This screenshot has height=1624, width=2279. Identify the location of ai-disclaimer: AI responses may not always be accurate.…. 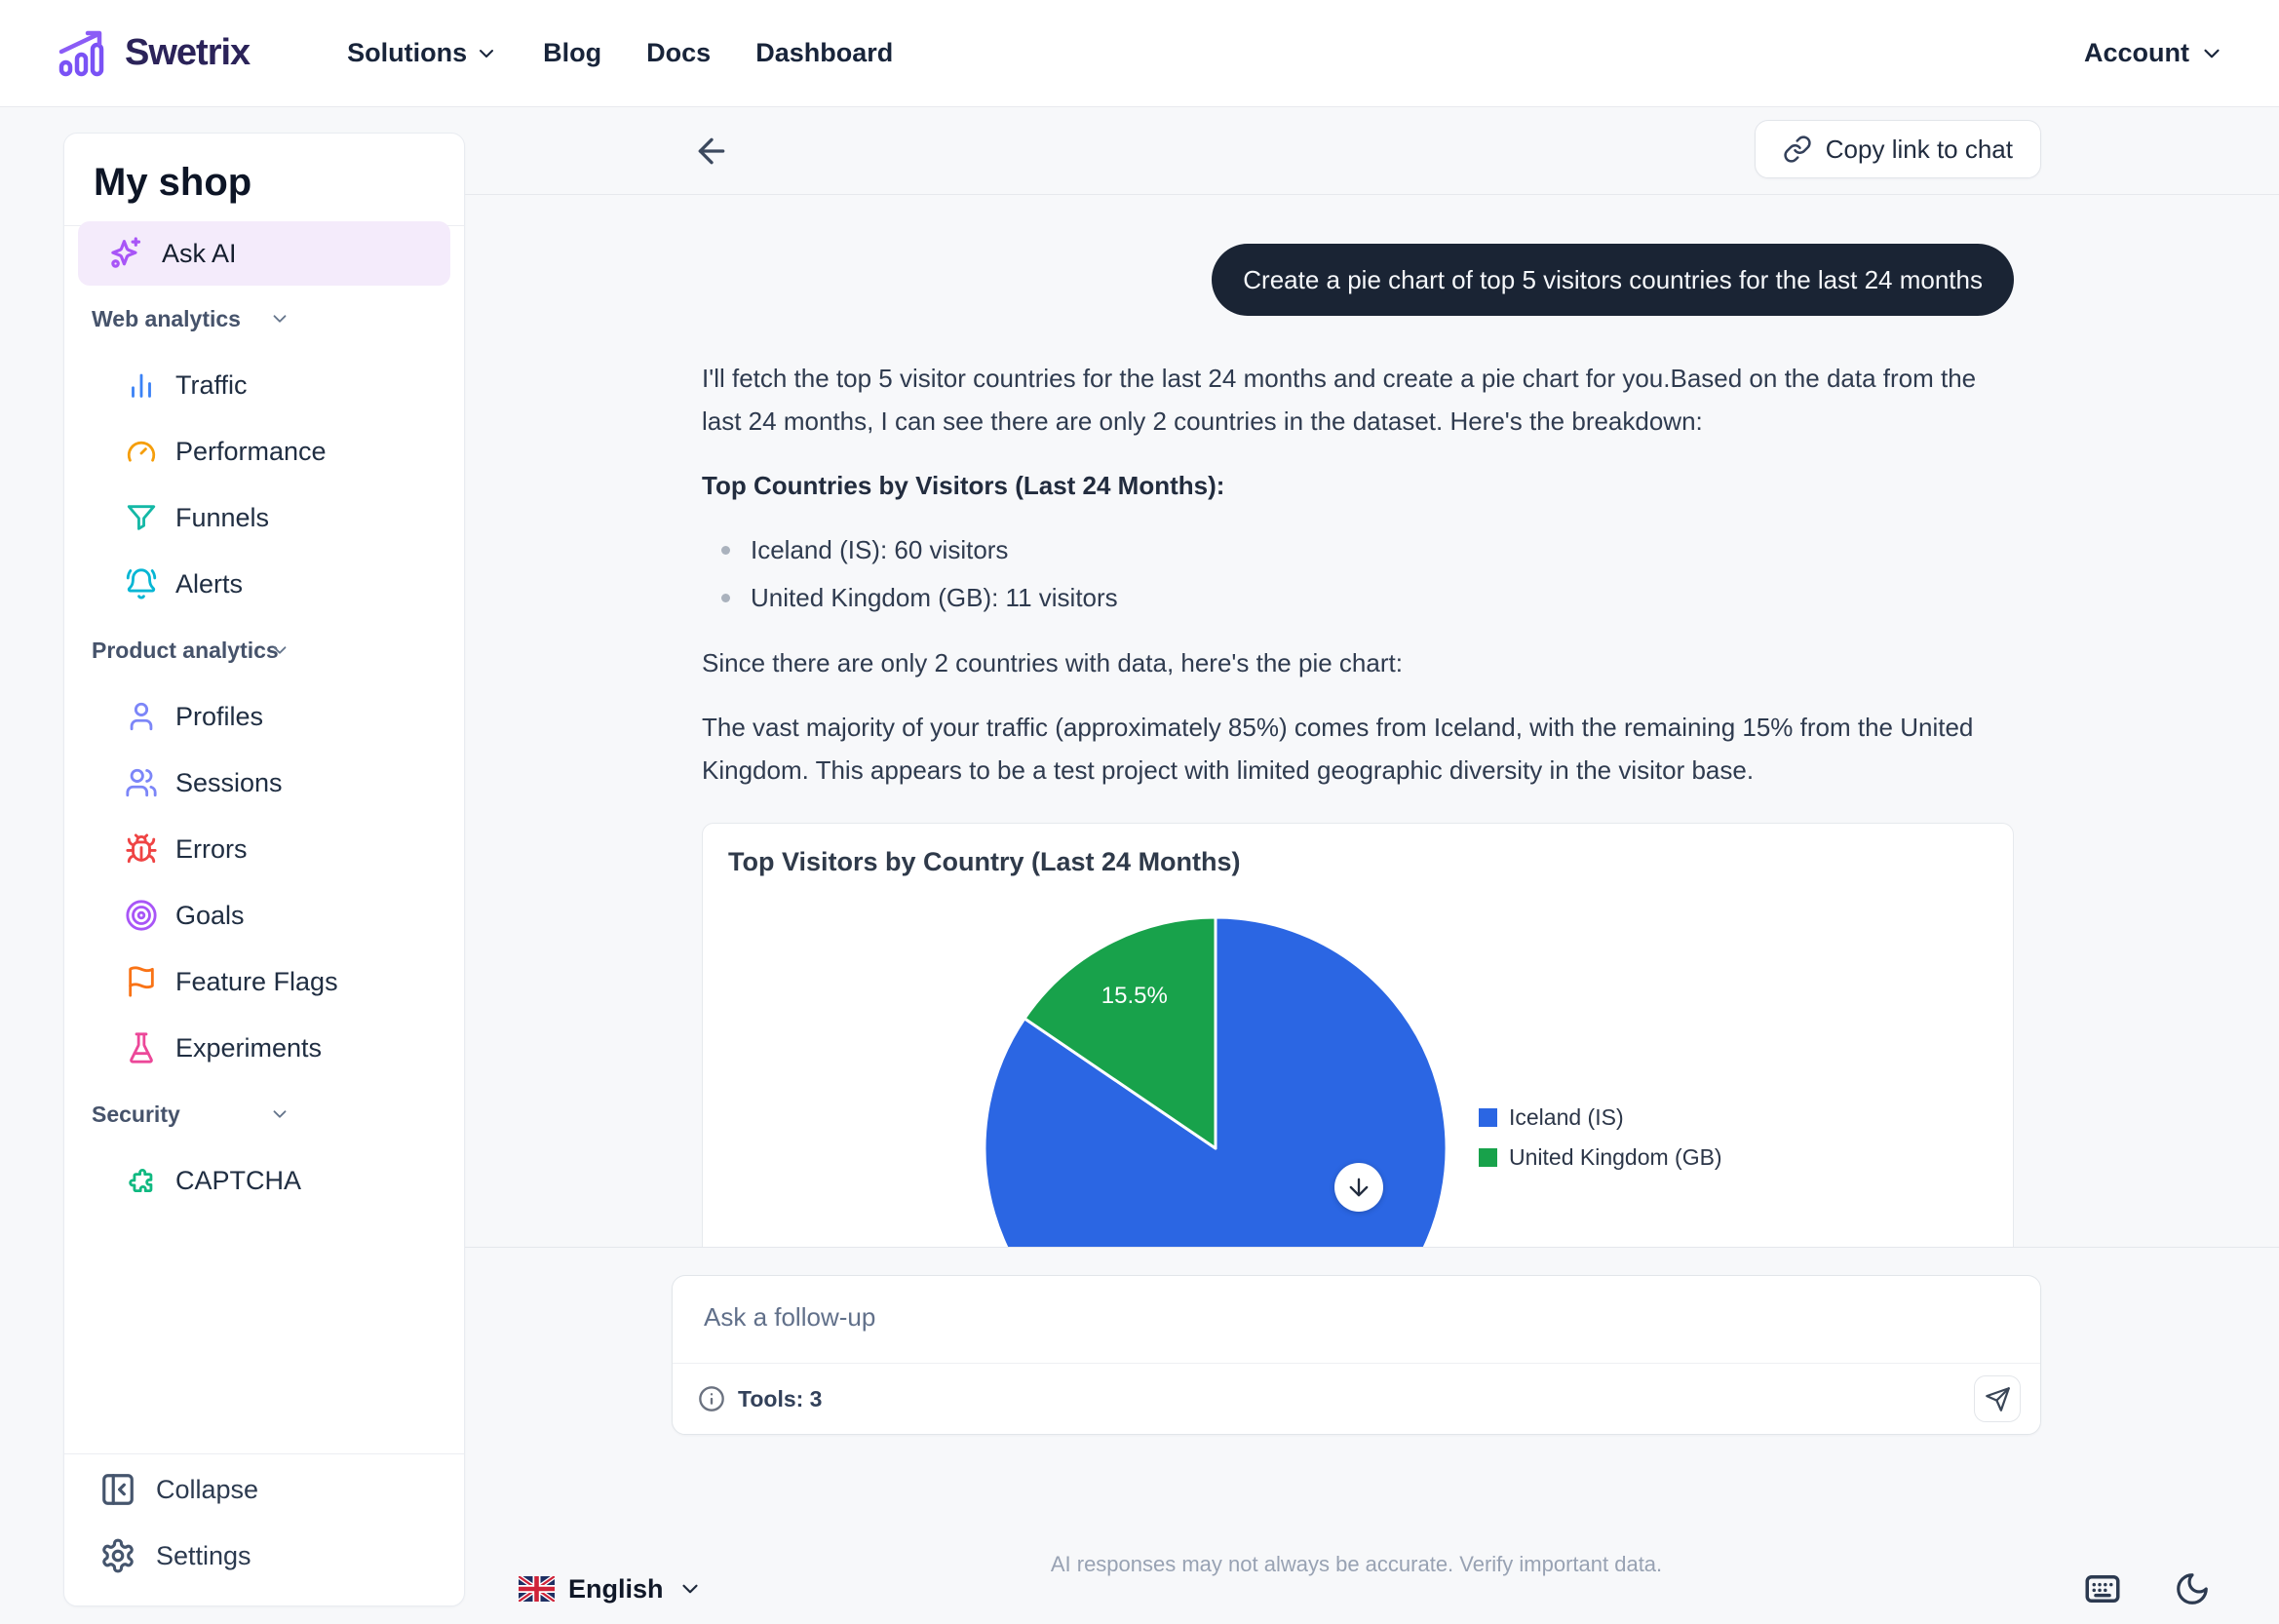
(1356, 1564).